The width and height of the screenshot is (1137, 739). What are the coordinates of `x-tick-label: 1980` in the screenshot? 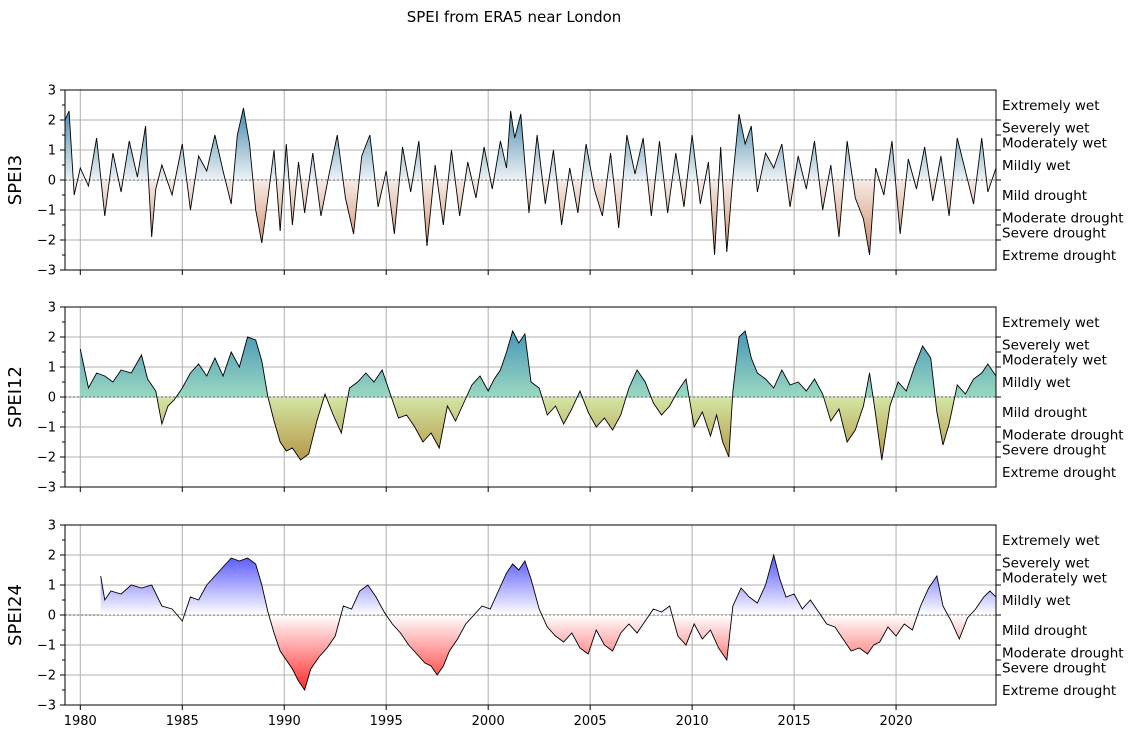 It's located at (80, 721).